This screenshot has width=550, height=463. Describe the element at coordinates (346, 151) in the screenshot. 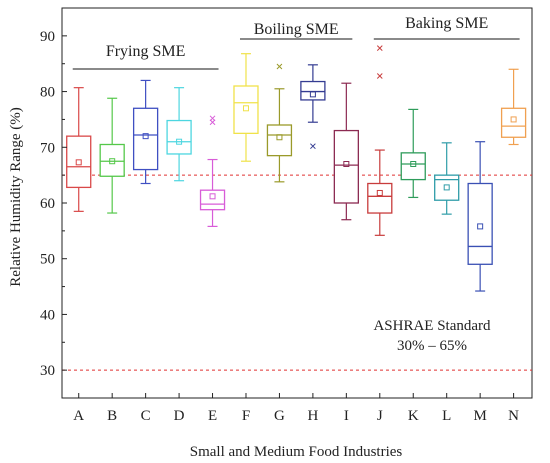

I see `box-I` at that location.